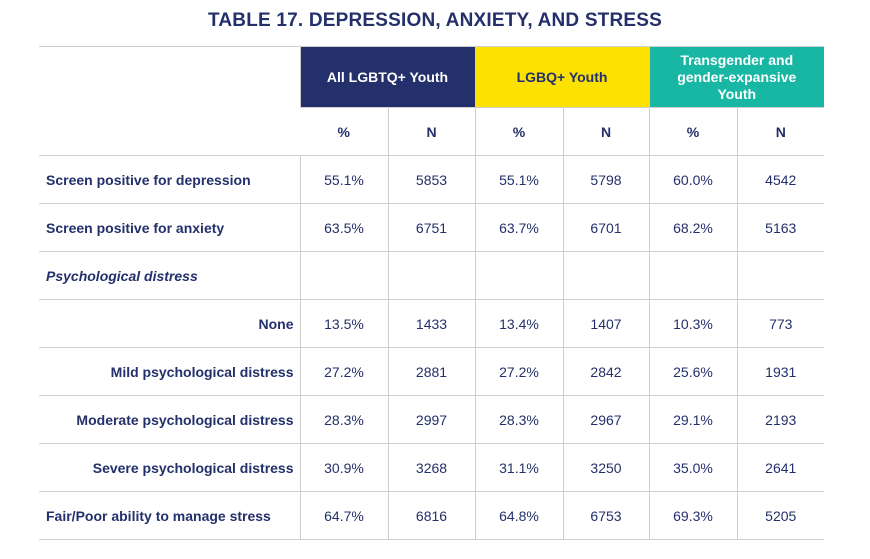 The image size is (870, 559). What do you see at coordinates (780, 179) in the screenshot?
I see `value-cell: 4542` at bounding box center [780, 179].